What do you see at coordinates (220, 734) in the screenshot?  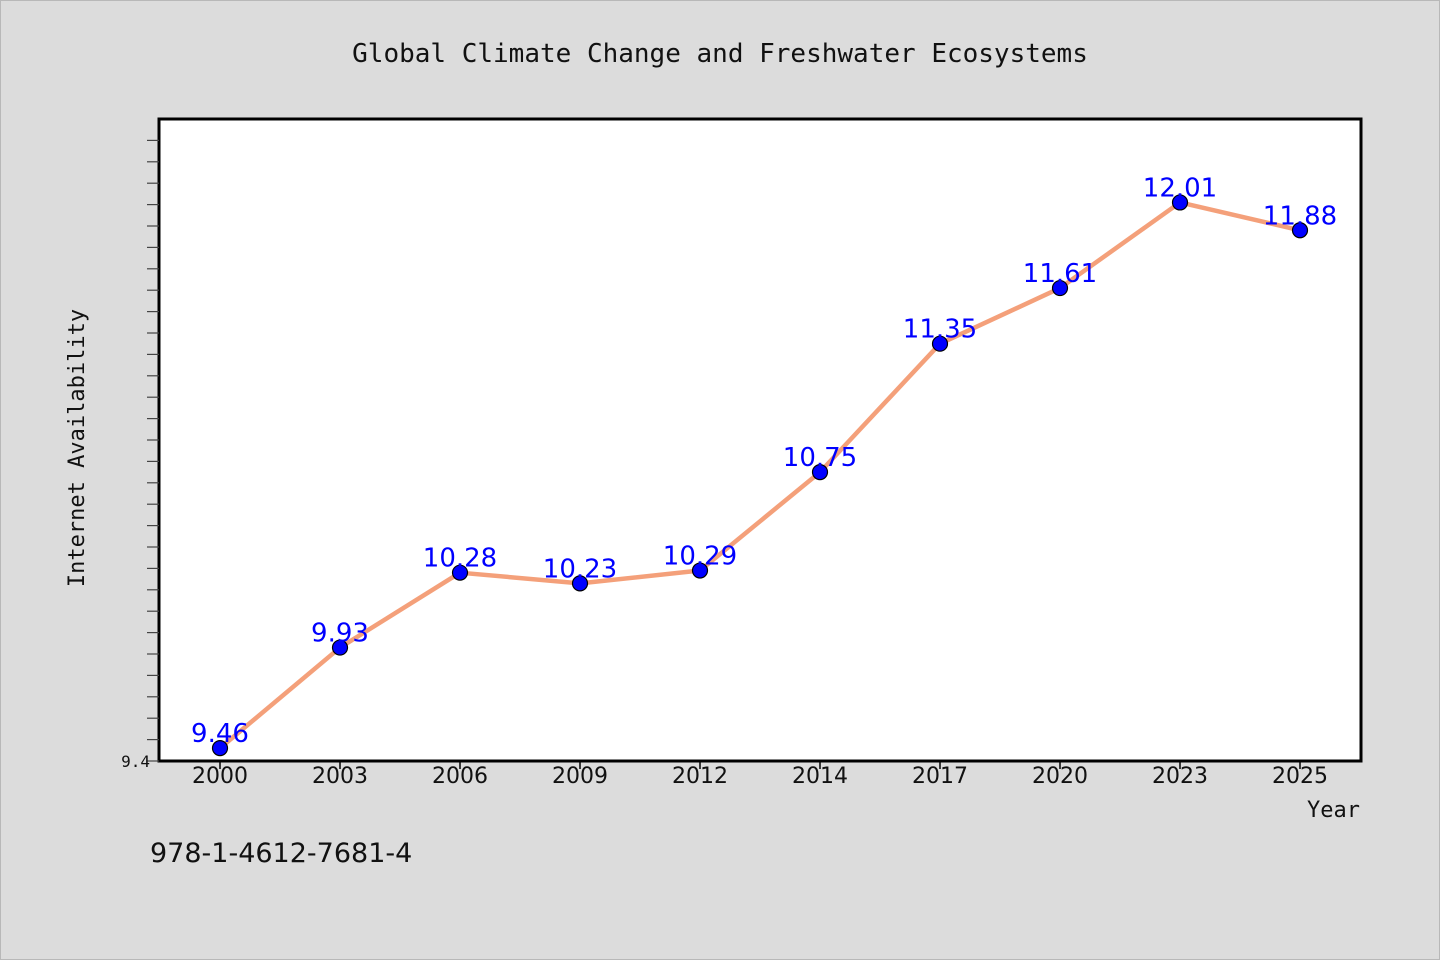 I see `data-label: 9.46` at bounding box center [220, 734].